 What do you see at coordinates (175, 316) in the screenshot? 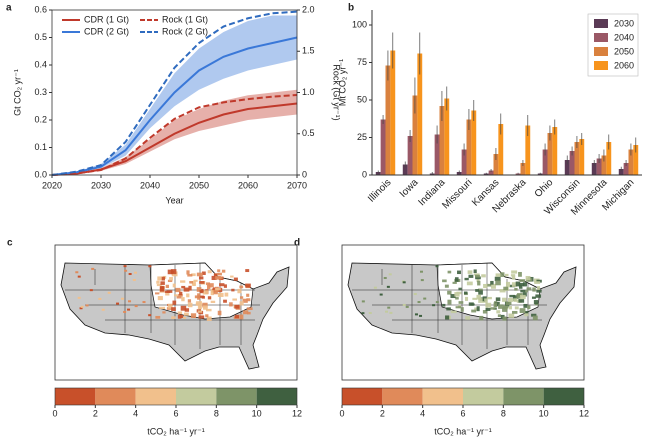
I see `us-map` at bounding box center [175, 316].